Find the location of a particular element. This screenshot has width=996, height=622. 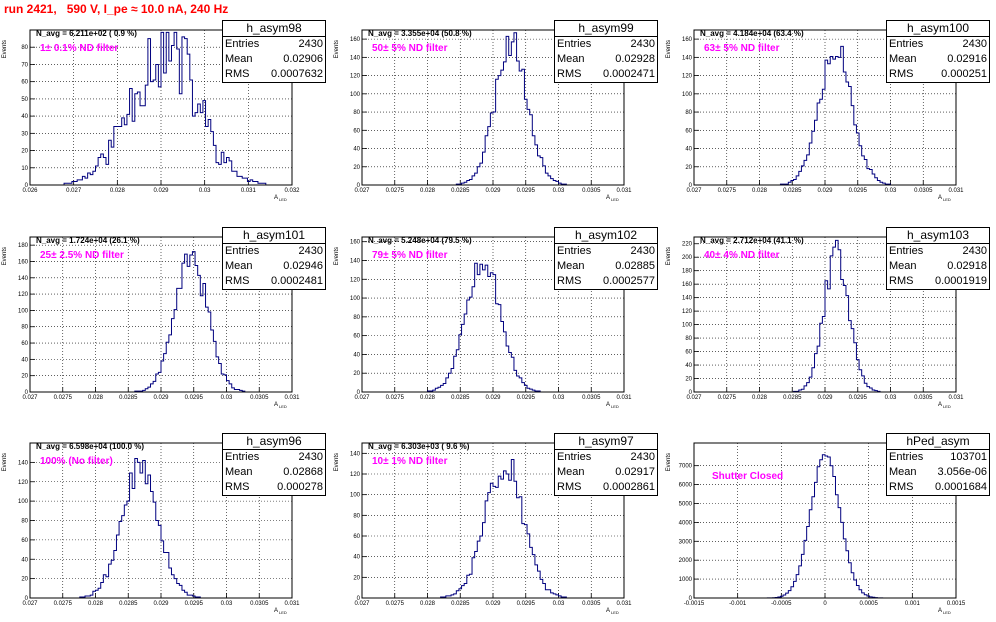

stats-row-rms: RMS 0.0002861 is located at coordinates (606, 487).